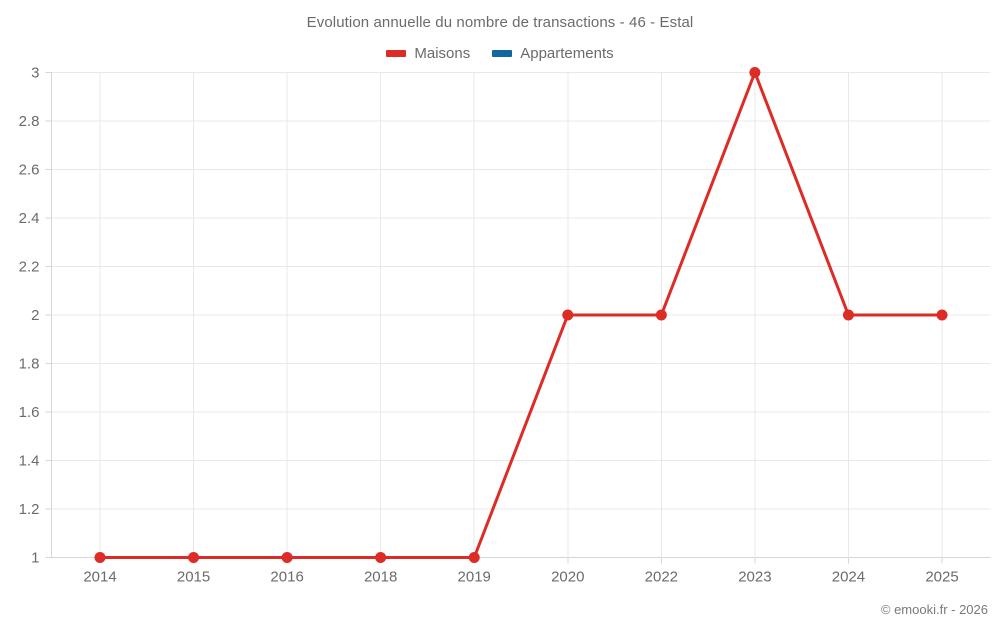 This screenshot has width=1000, height=625. What do you see at coordinates (661, 577) in the screenshot?
I see `x-tick-label: 2022` at bounding box center [661, 577].